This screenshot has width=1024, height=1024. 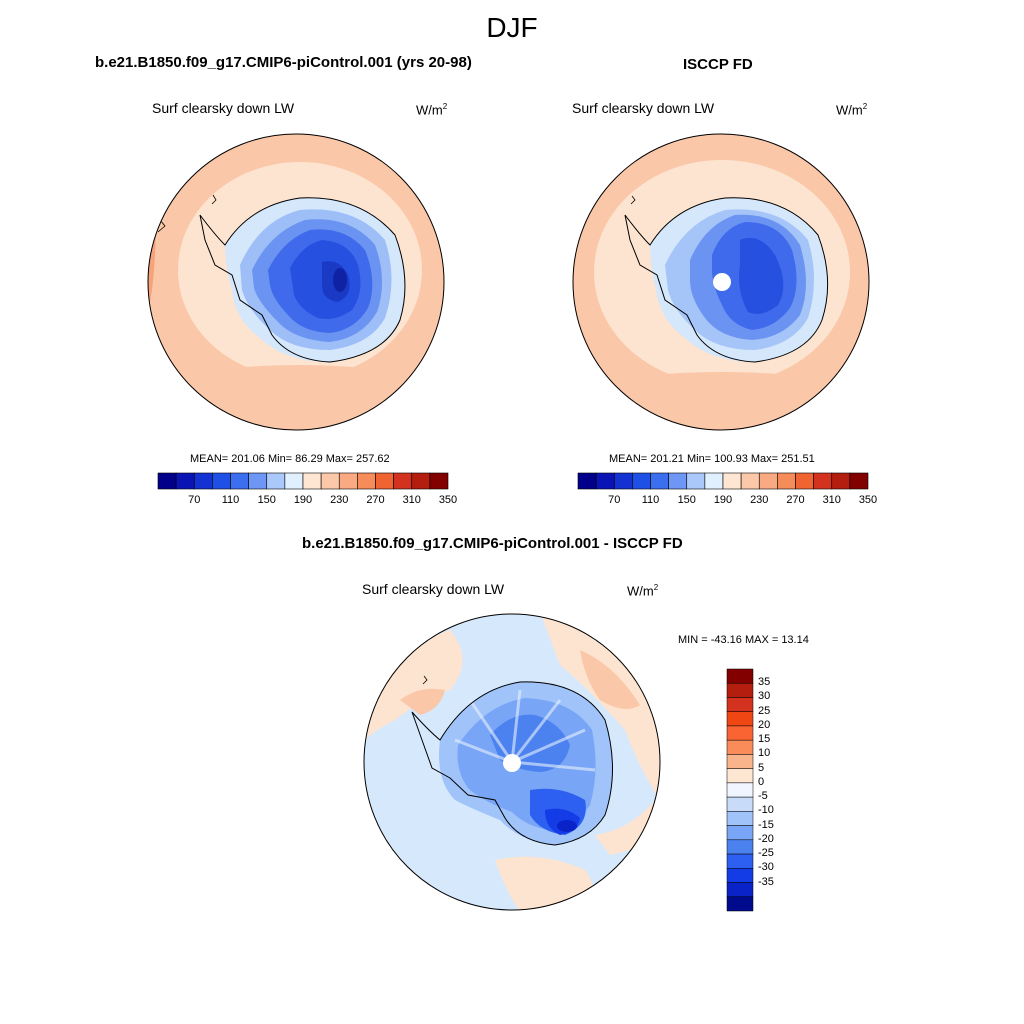 What do you see at coordinates (718, 64) in the screenshot?
I see `obs-case-title: ISCCP FD` at bounding box center [718, 64].